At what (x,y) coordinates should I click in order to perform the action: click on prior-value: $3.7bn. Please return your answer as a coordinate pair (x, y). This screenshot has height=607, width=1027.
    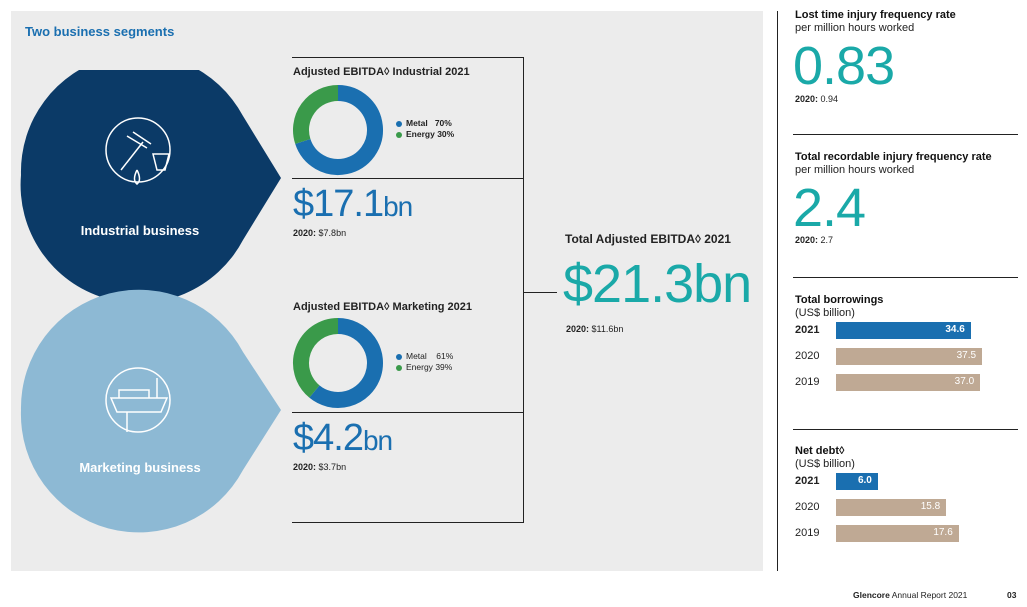
    Looking at the image, I should click on (332, 467).